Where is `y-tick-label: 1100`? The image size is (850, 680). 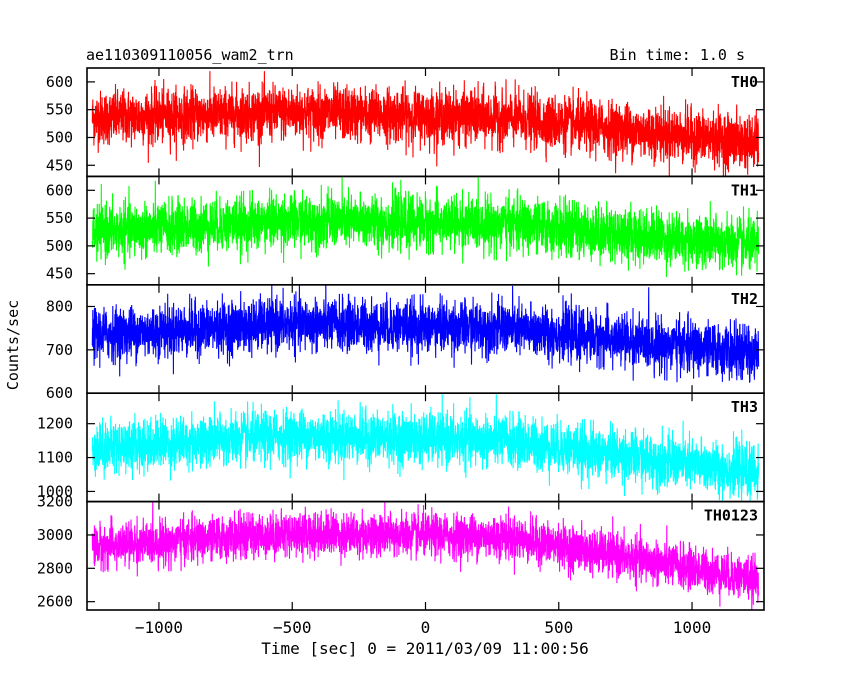 y-tick-label: 1100 is located at coordinates (55, 458).